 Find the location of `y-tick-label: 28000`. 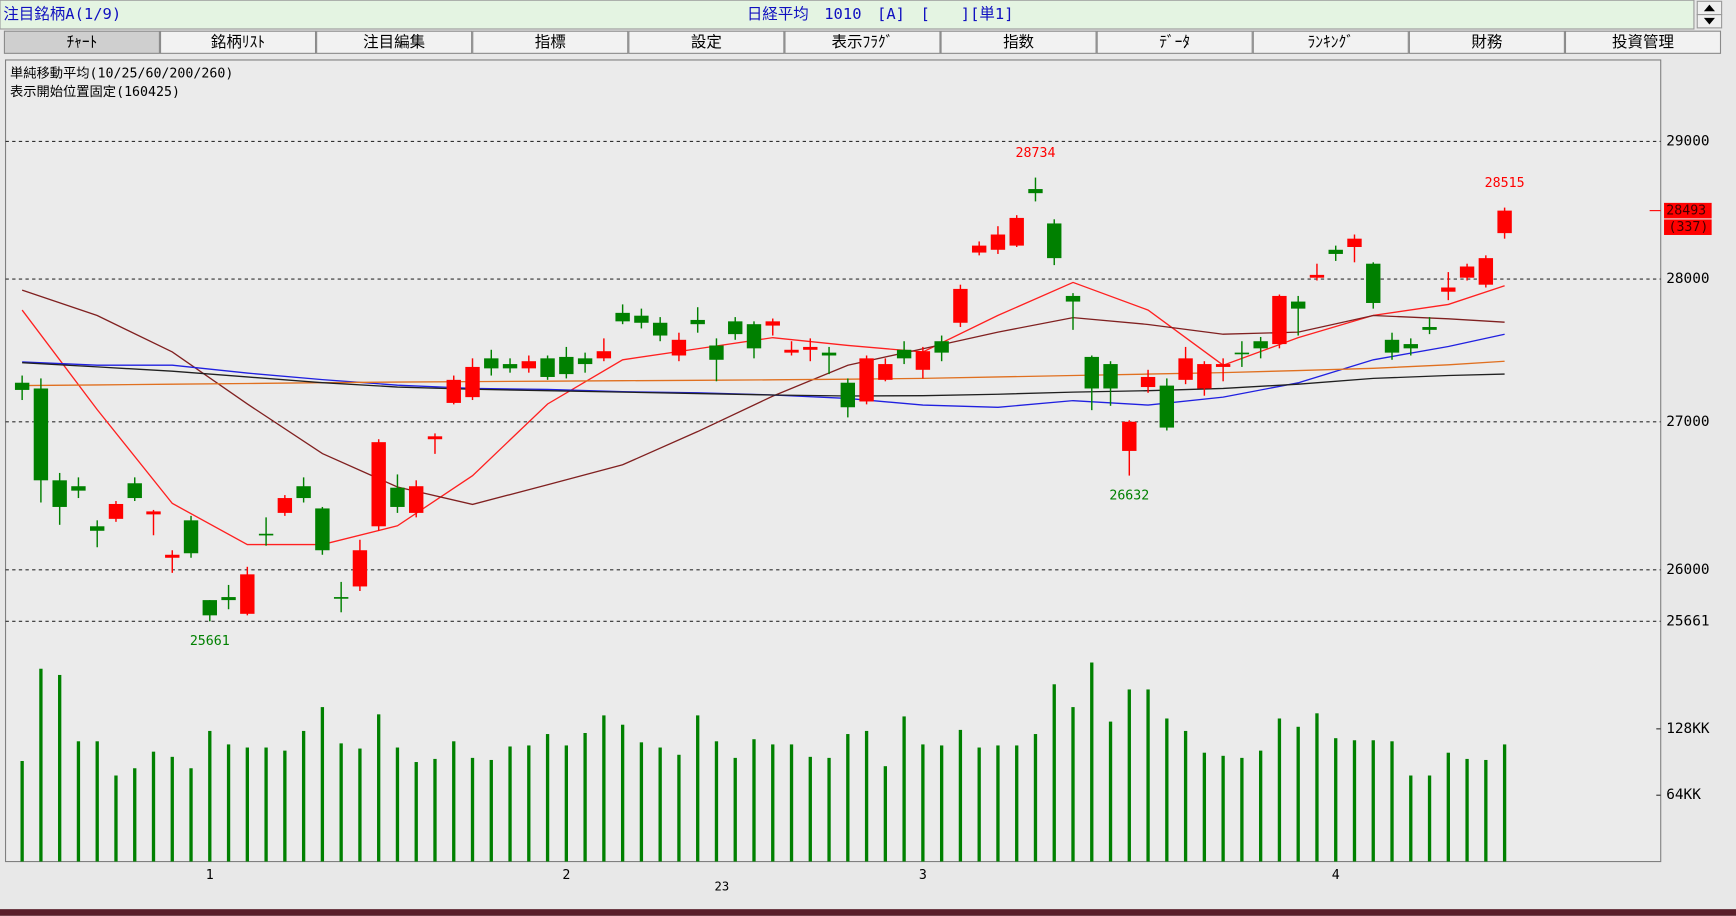

y-tick-label: 28000 is located at coordinates (1687, 279).